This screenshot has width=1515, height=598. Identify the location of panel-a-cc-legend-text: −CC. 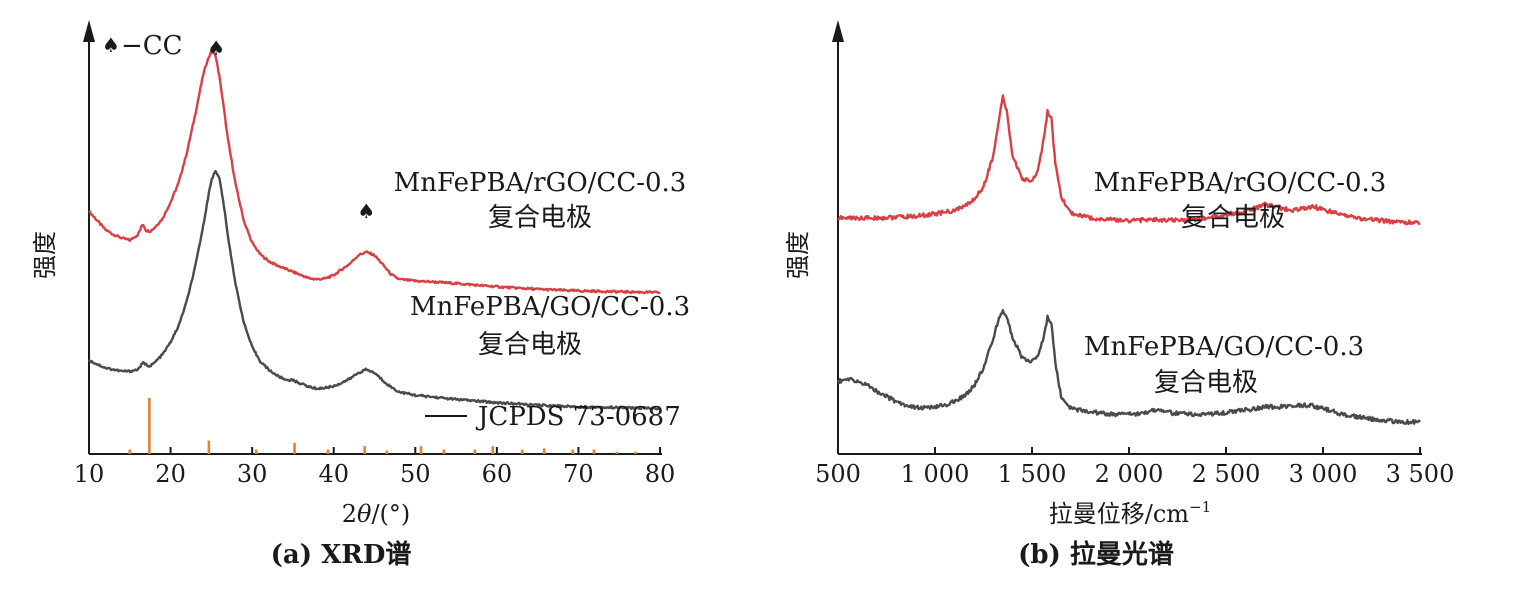
(152, 46).